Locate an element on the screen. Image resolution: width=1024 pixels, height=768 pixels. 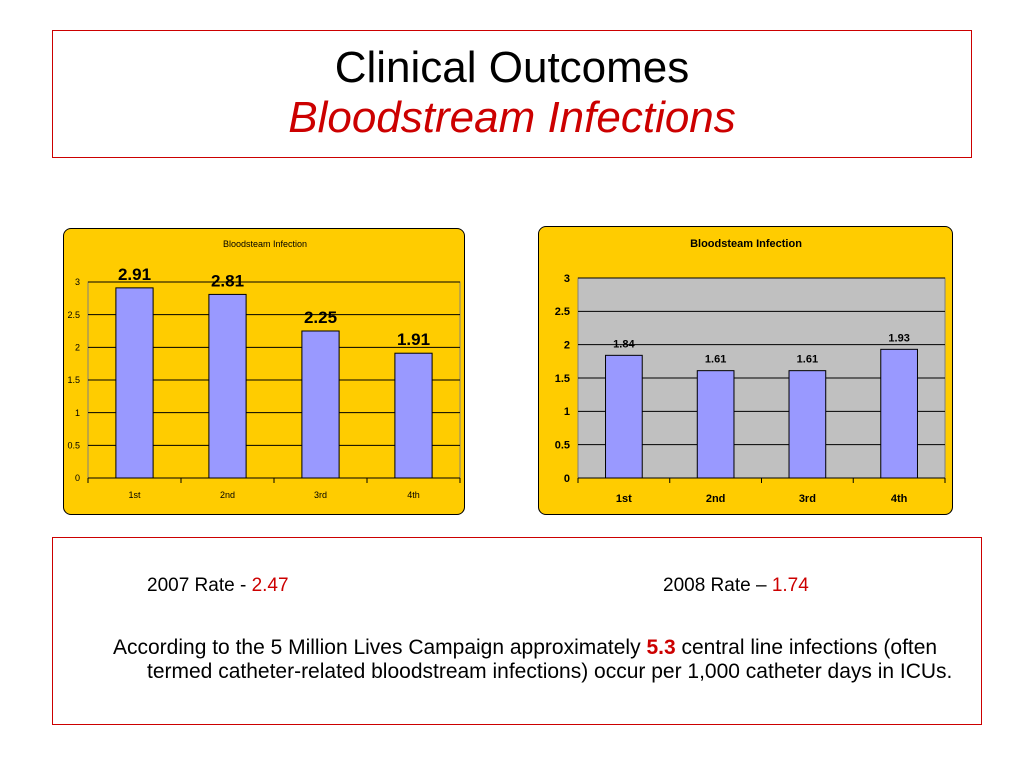
chart-2008-category-label: 2nd is located at coordinates (716, 499).